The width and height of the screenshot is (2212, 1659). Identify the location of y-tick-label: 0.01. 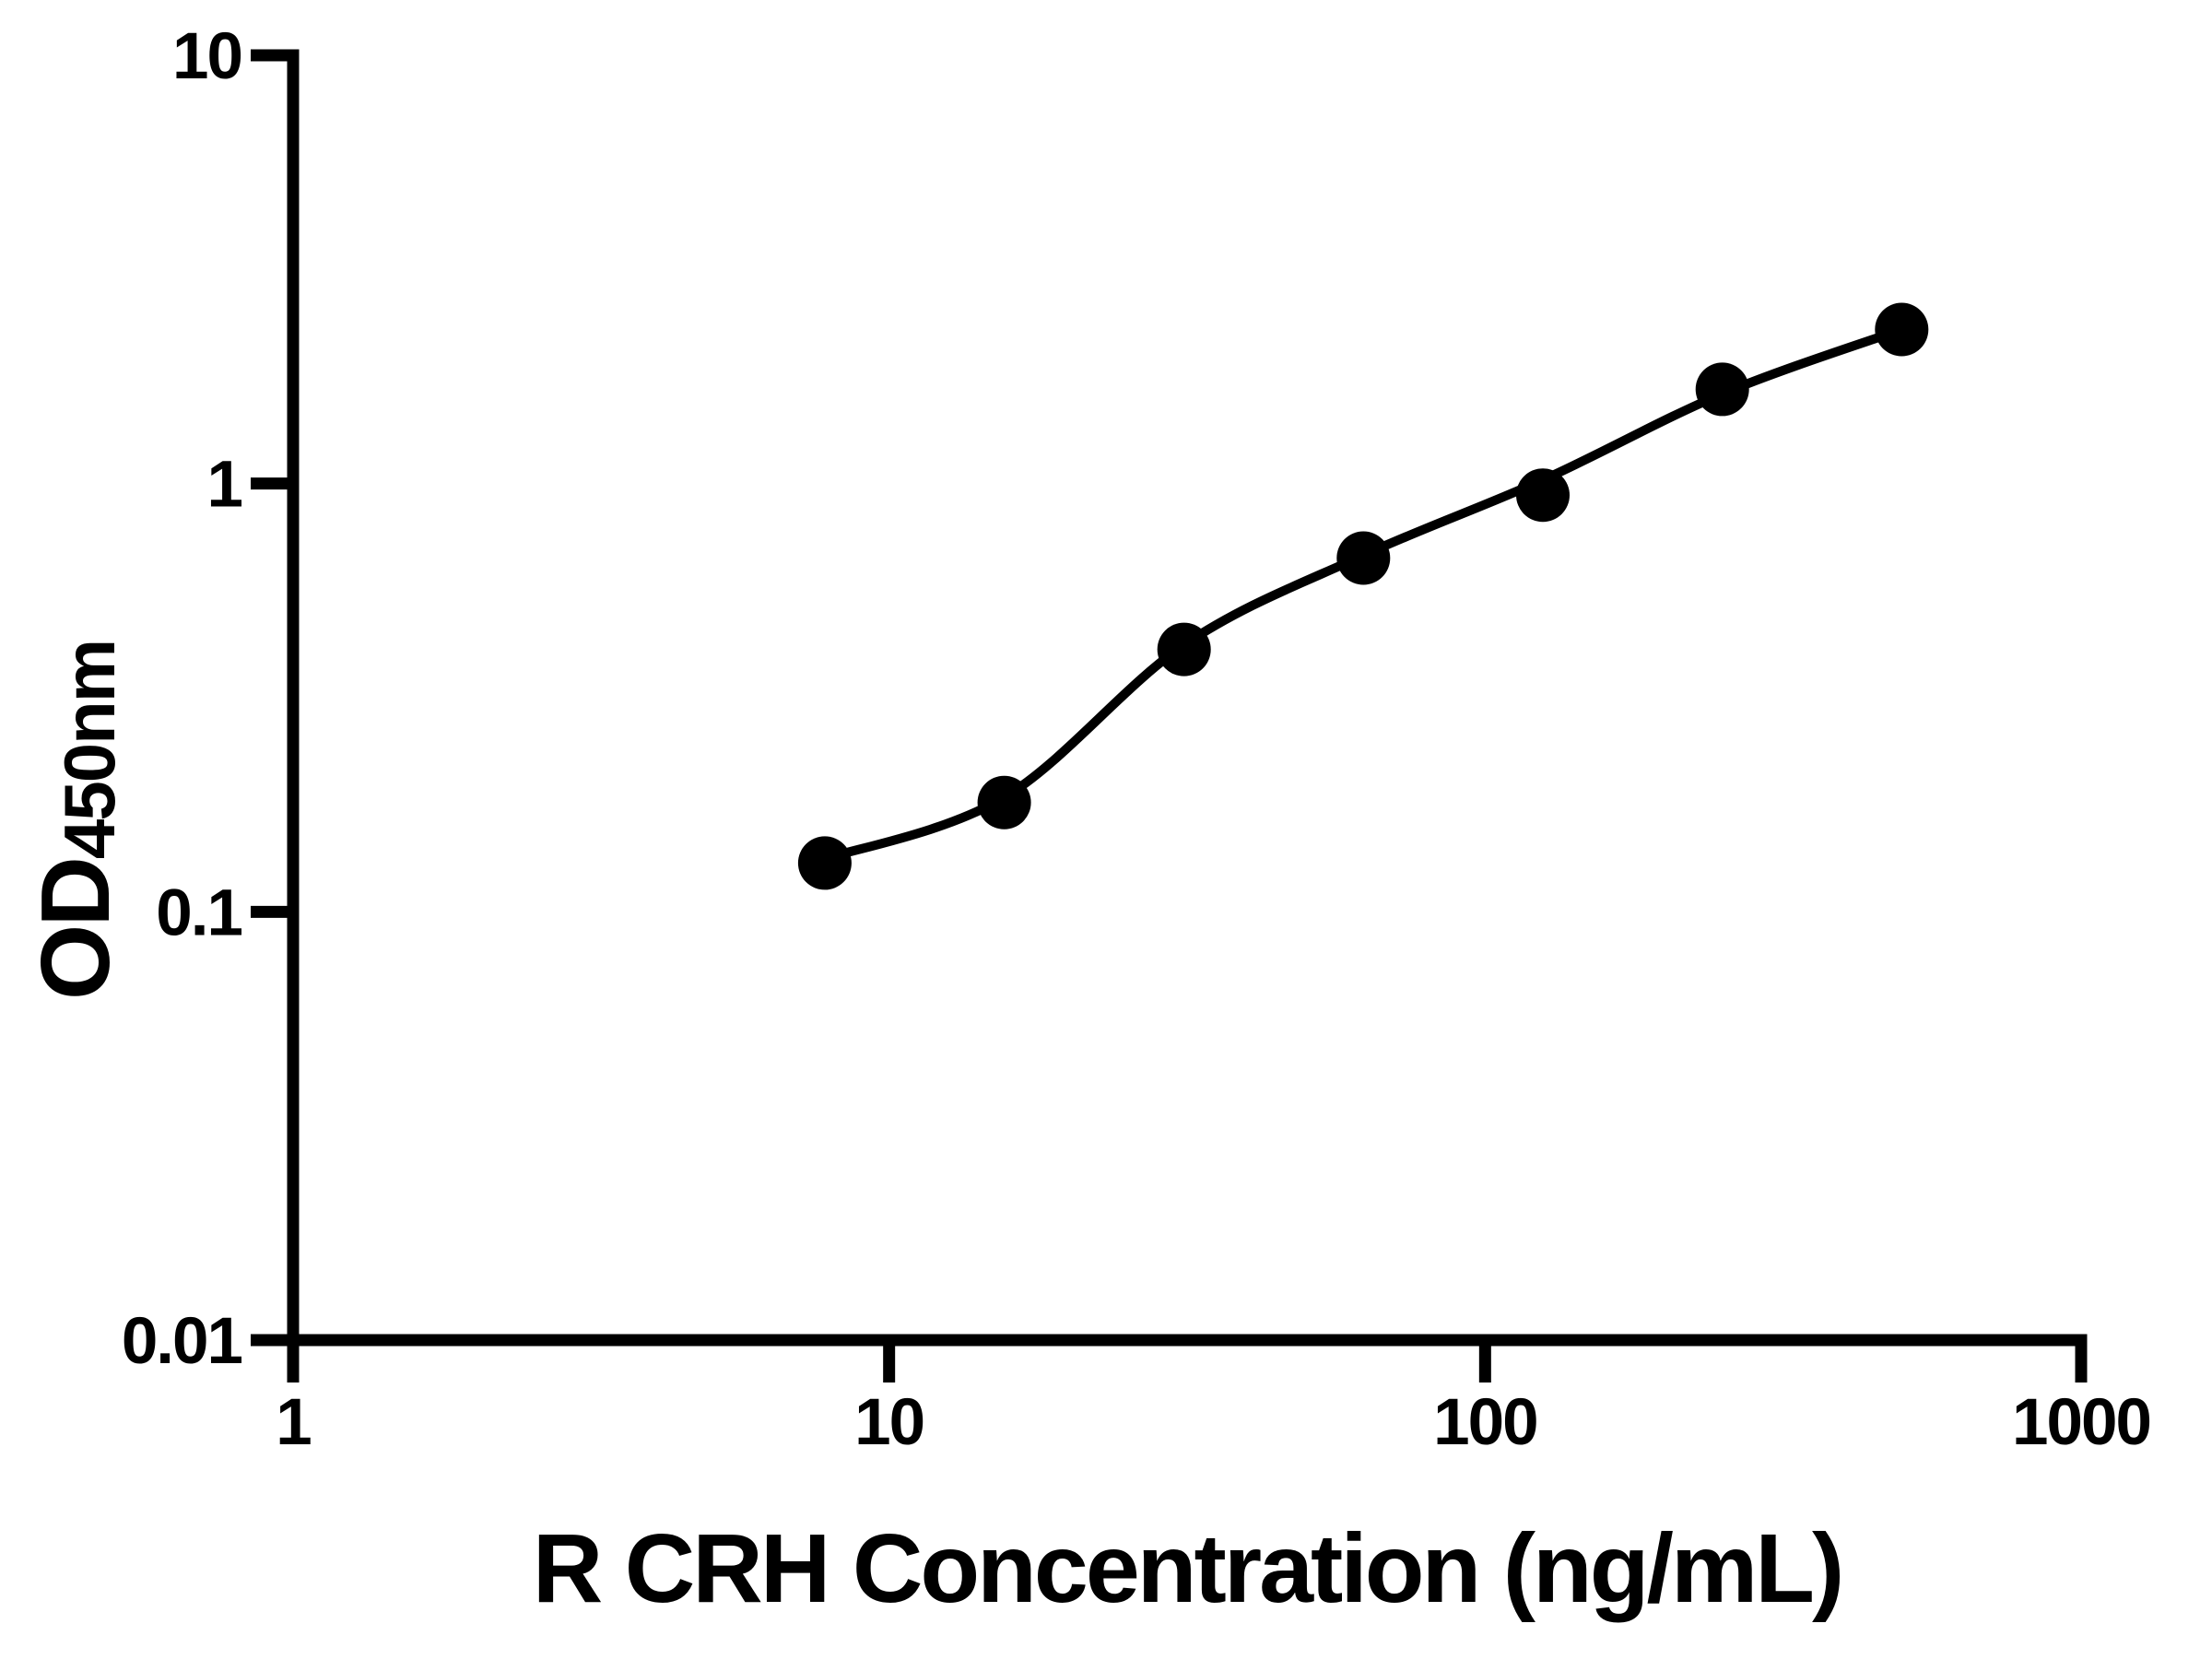
(182, 1341).